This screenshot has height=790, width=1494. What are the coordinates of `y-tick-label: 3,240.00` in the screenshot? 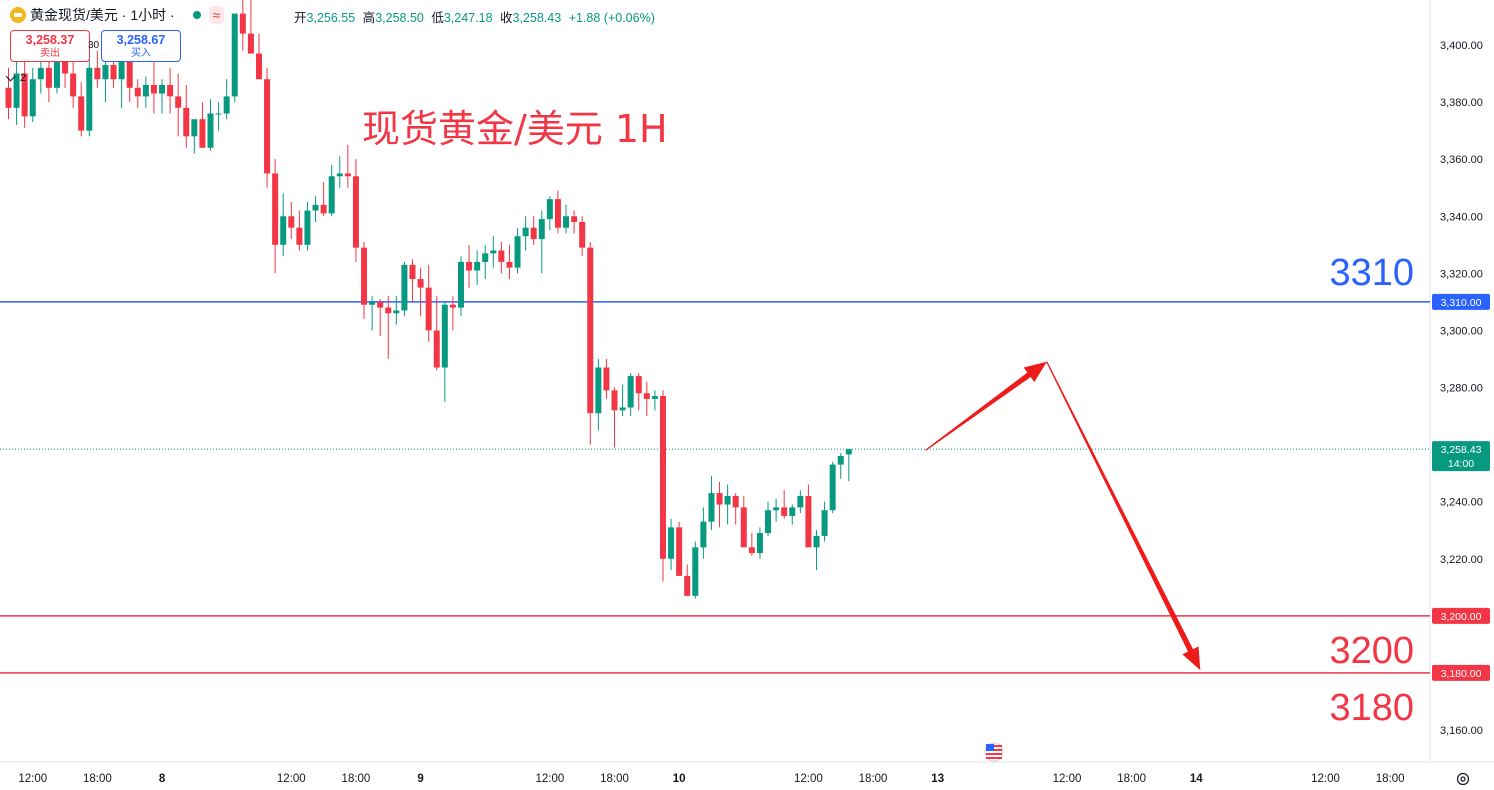 It's located at (1461, 503).